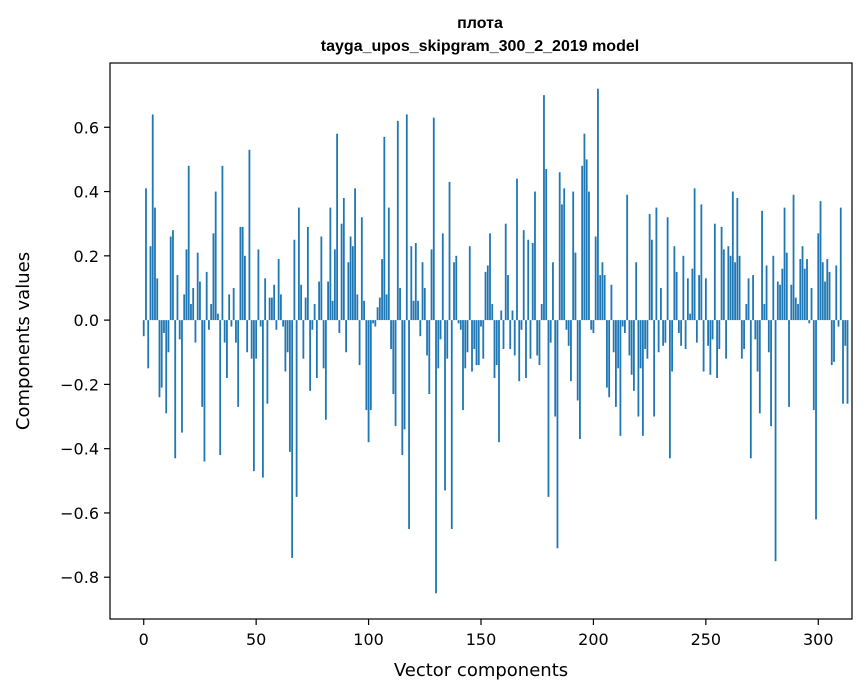 Image resolution: width=867 pixels, height=696 pixels. Describe the element at coordinates (256, 639) in the screenshot. I see `x-tick-label-50: 50` at that location.